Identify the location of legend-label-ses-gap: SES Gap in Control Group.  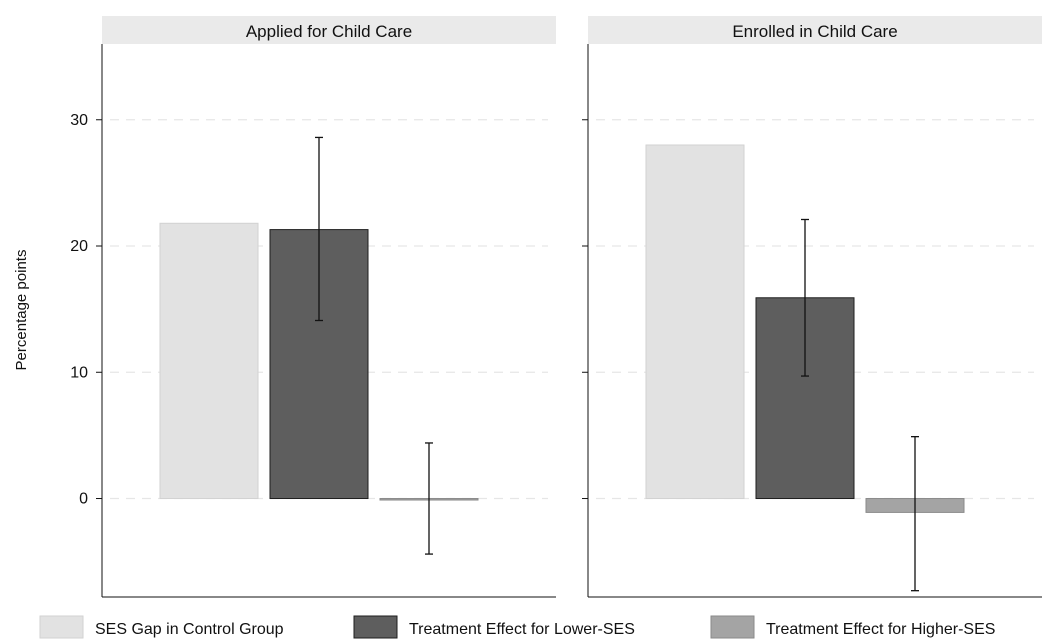
(189, 629).